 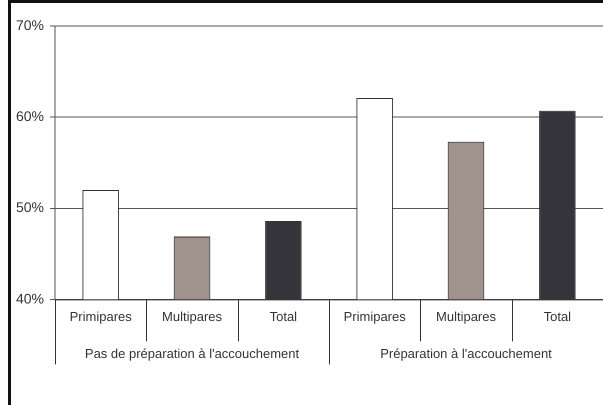 What do you see at coordinates (30, 24) in the screenshot?
I see `y-tick-label: 70%` at bounding box center [30, 24].